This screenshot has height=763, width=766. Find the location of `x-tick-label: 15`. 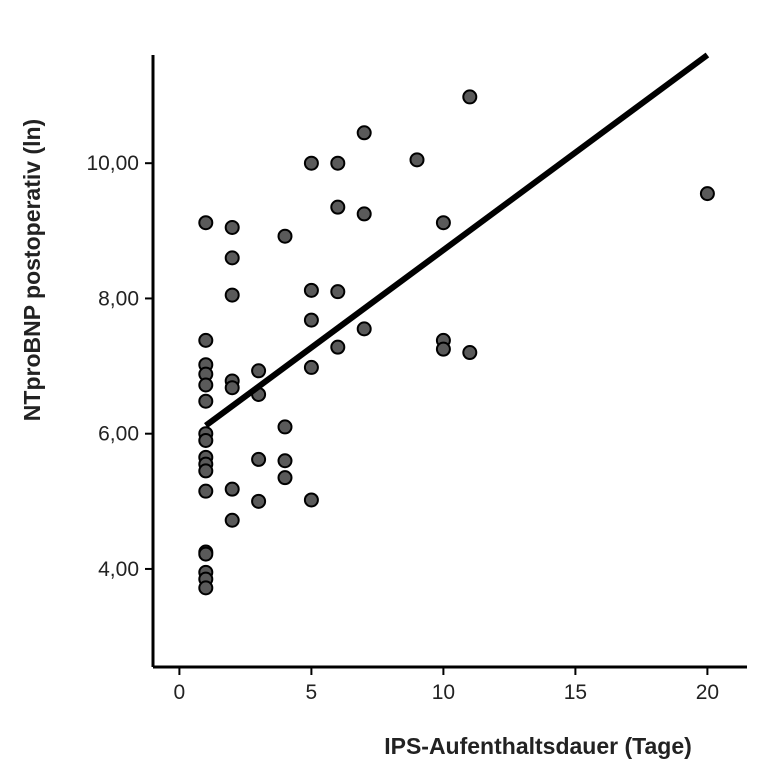

x-tick-label: 15 is located at coordinates (575, 692).